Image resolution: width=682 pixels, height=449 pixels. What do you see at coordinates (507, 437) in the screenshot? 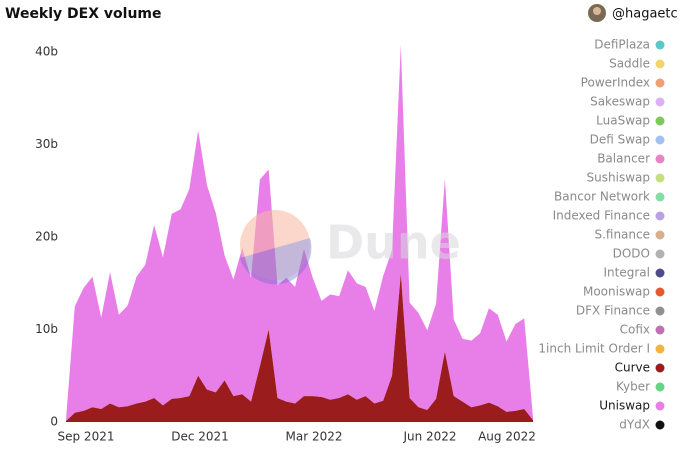
I see `x-tick-label: Aug 2022` at bounding box center [507, 437].